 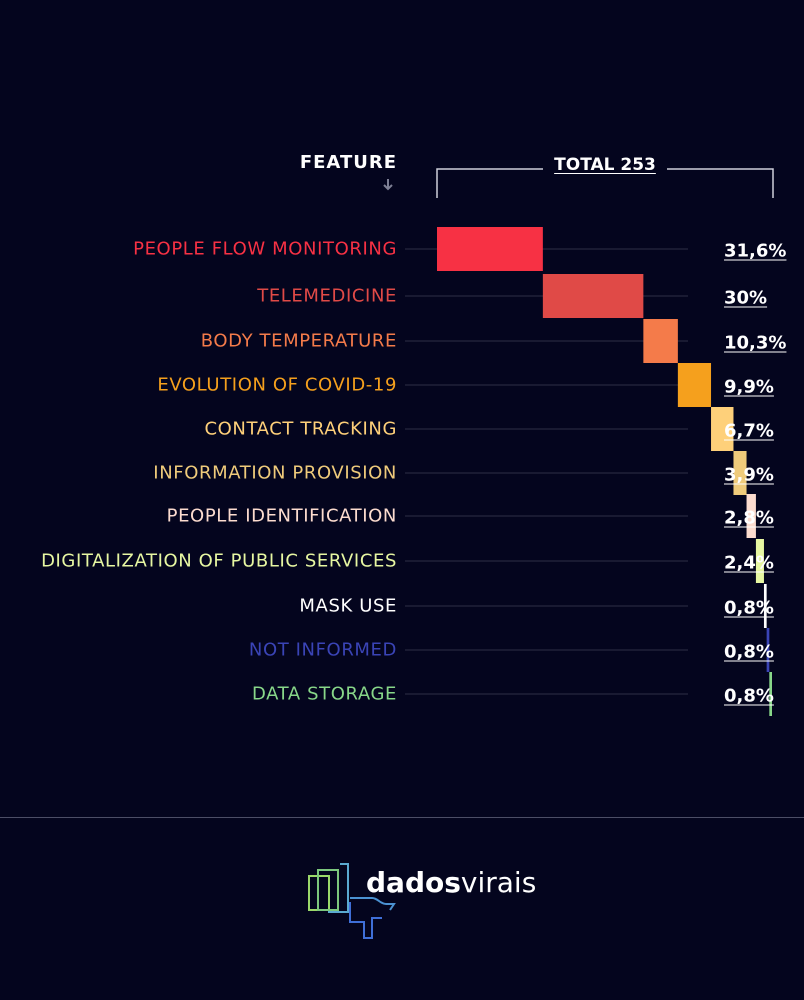 What do you see at coordinates (768, 650) in the screenshot?
I see `bar-not-informed` at bounding box center [768, 650].